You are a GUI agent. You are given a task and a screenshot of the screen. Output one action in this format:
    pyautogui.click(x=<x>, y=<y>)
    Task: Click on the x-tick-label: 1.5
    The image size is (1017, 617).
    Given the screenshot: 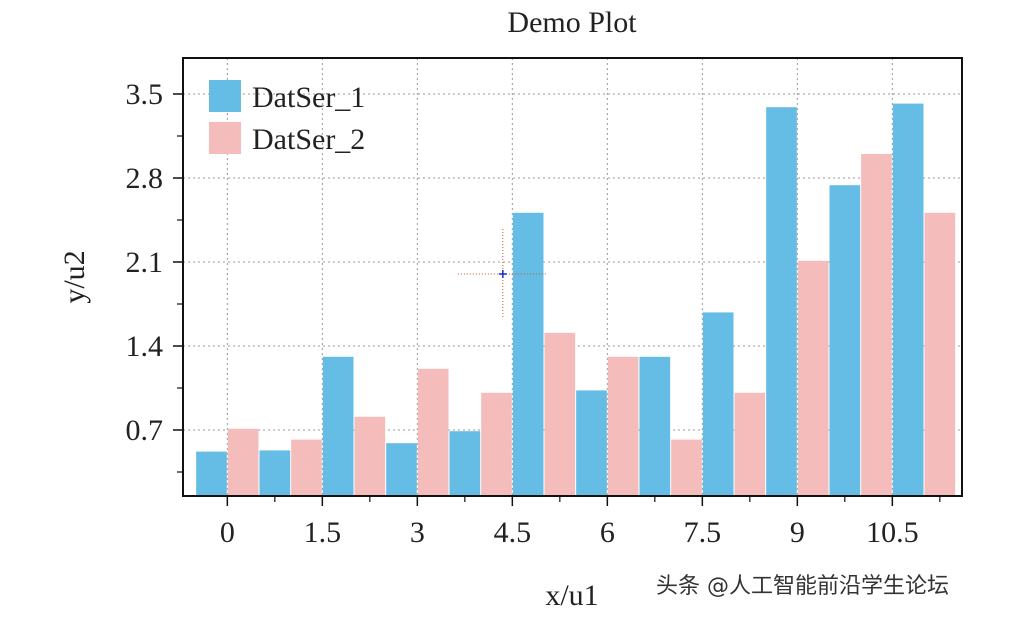 What is the action you would take?
    pyautogui.click(x=323, y=532)
    